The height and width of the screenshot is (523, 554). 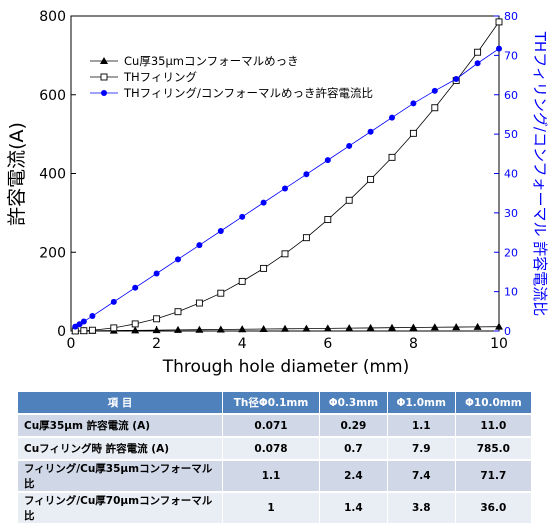 I want to click on cell: 0.071, so click(x=271, y=425).